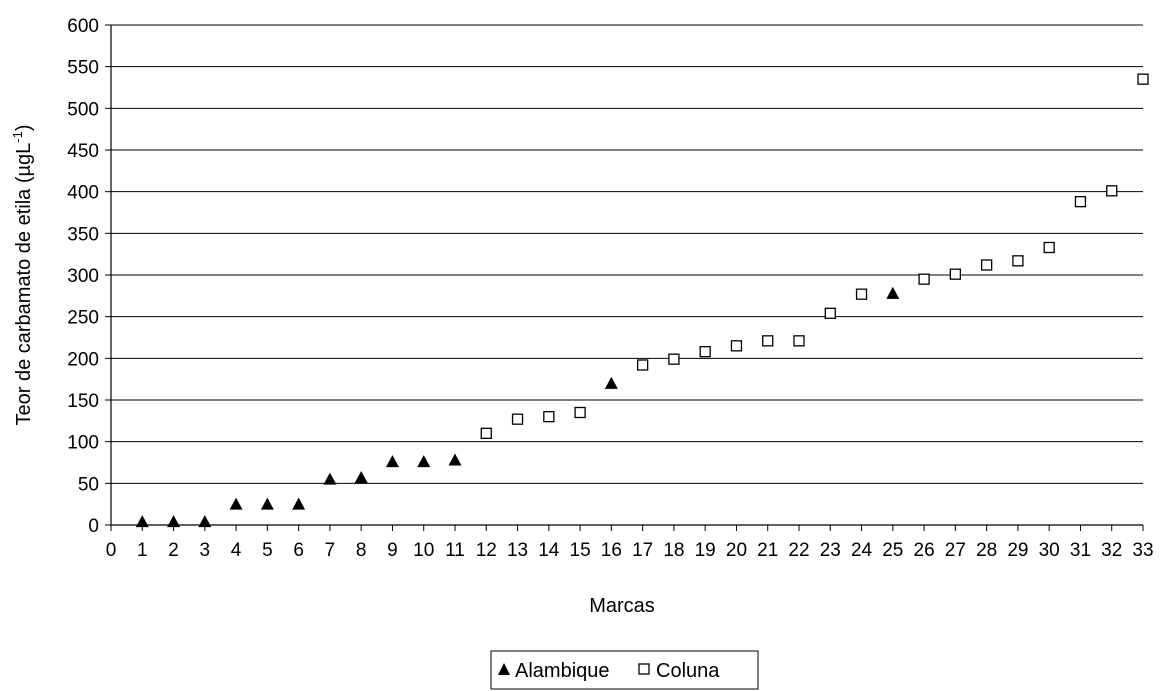 This screenshot has width=1160, height=691. Describe the element at coordinates (892, 550) in the screenshot. I see `x-tick-label: 25` at that location.